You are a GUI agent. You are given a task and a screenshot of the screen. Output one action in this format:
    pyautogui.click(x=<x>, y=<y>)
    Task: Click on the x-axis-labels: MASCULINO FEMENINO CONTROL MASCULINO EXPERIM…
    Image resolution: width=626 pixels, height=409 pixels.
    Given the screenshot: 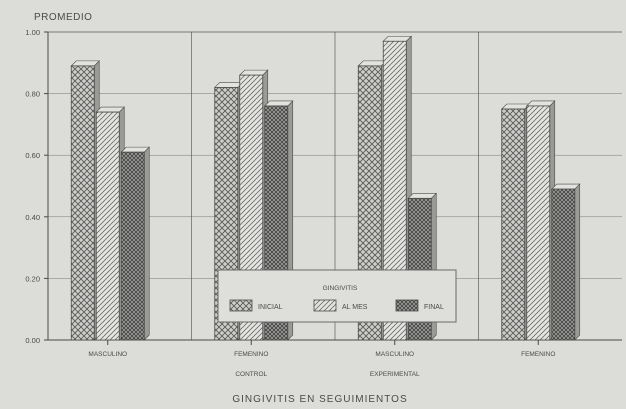 What is the action you would take?
    pyautogui.click(x=321, y=359)
    